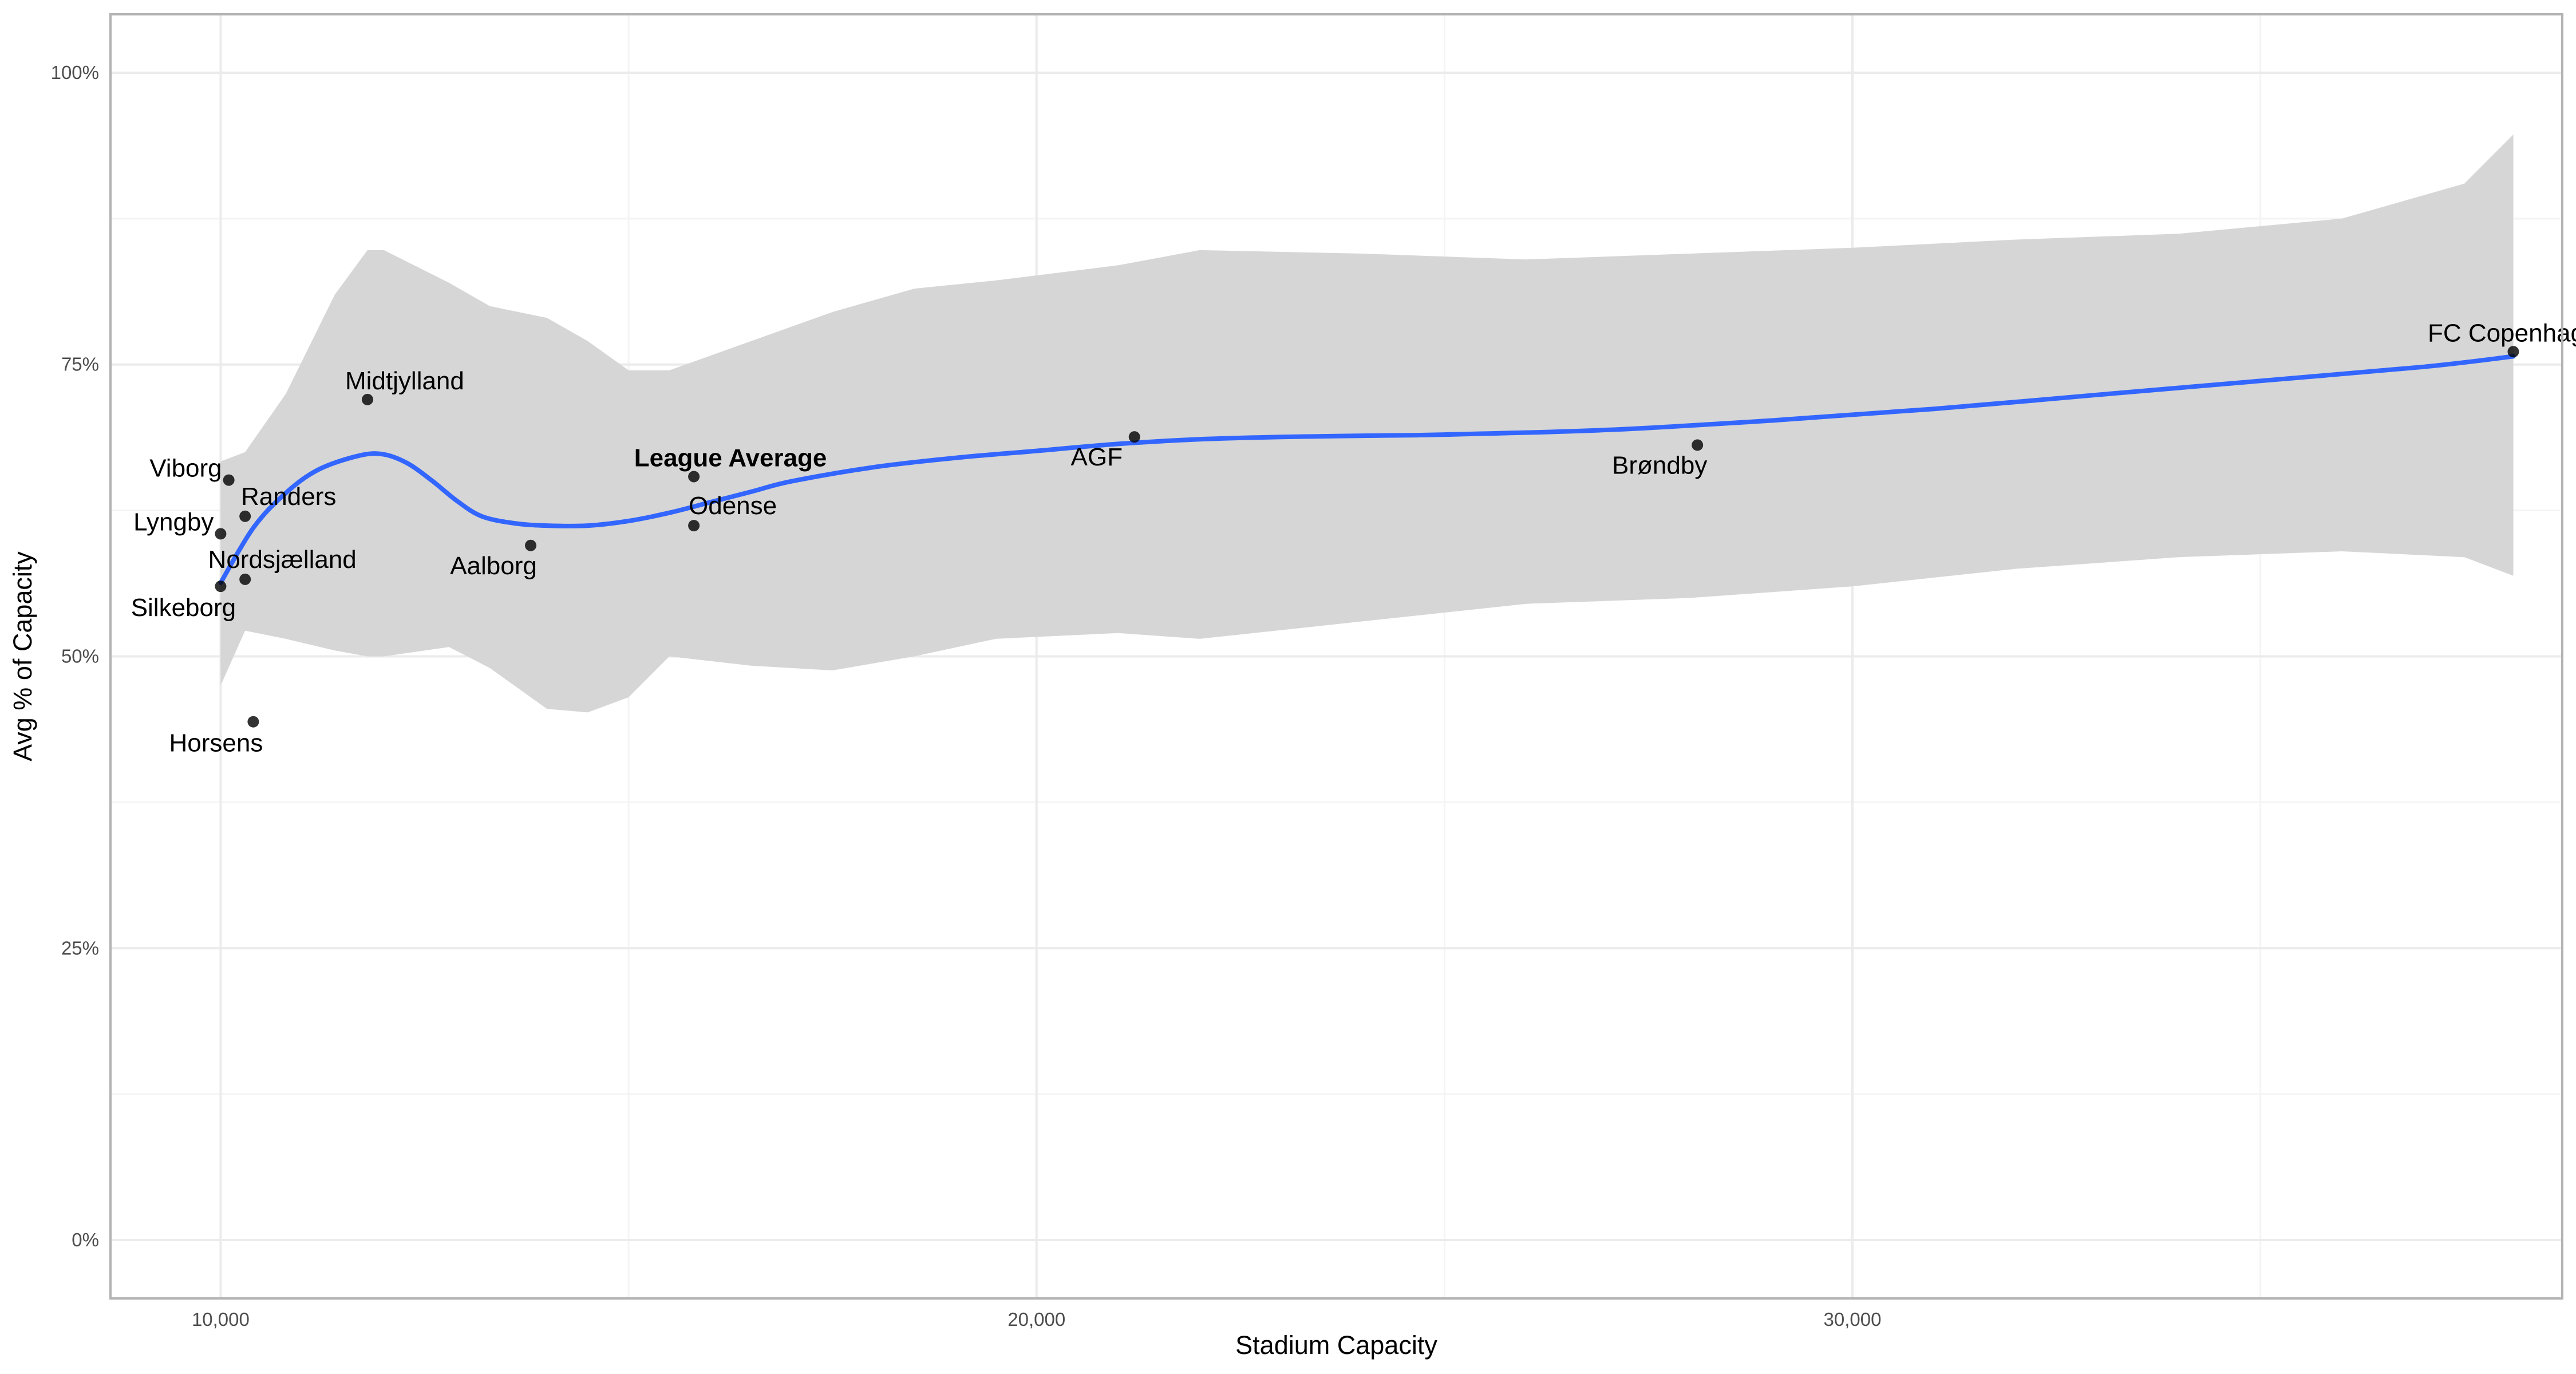  Describe the element at coordinates (22, 656) in the screenshot. I see `y-axis-title: Avg % of Capacity` at that location.